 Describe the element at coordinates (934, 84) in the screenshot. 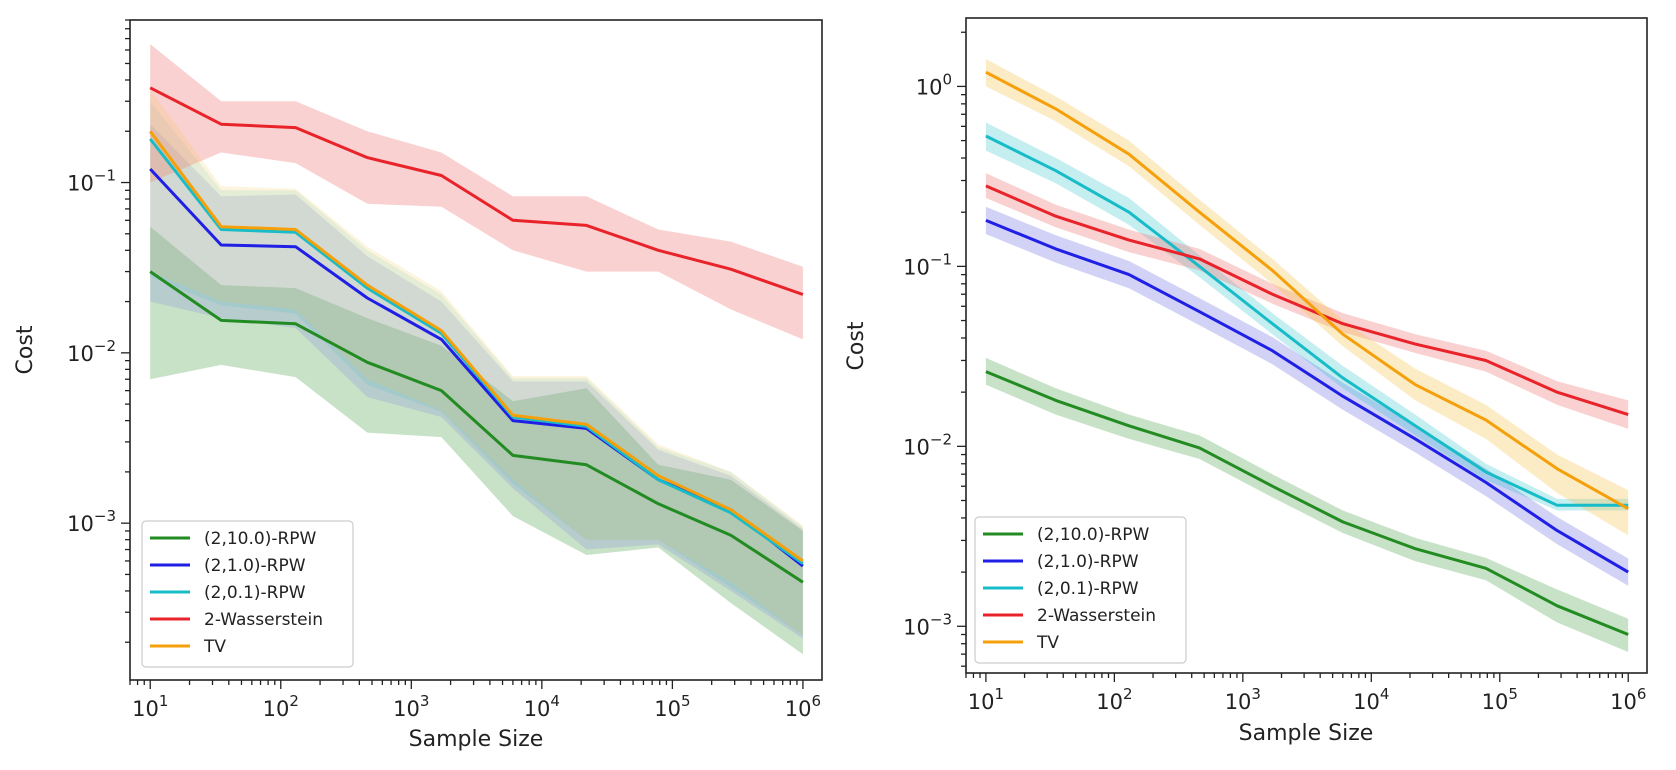

I see `y-tick-label: 10⁰` at that location.